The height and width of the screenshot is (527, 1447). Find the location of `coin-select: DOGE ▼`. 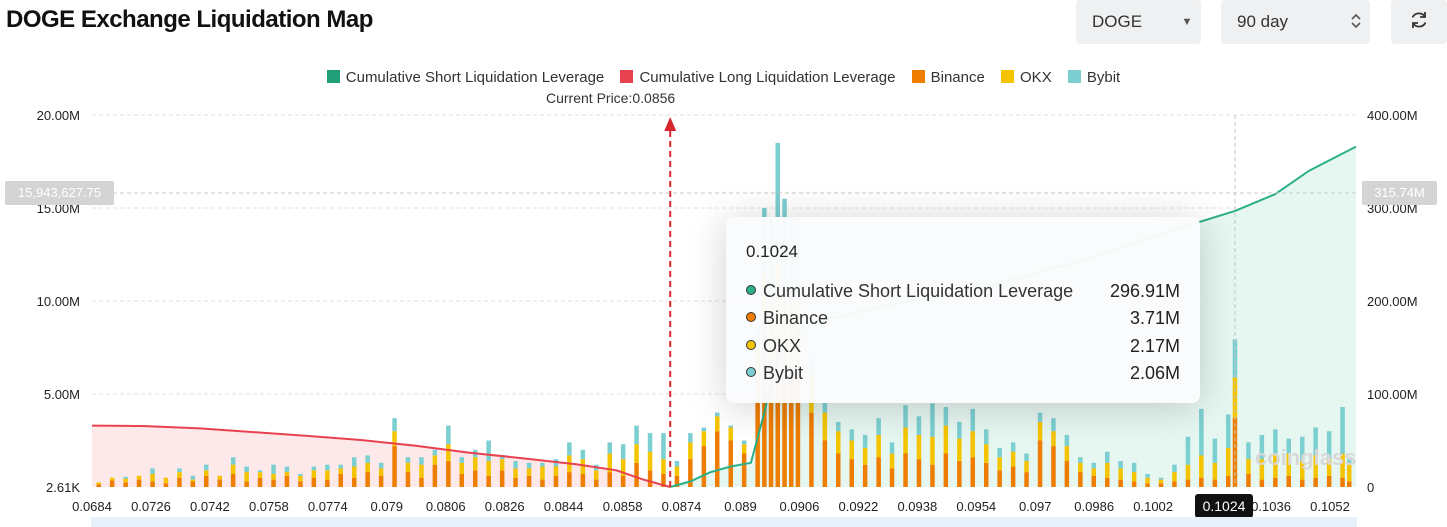

coin-select: DOGE ▼ is located at coordinates (1138, 22).